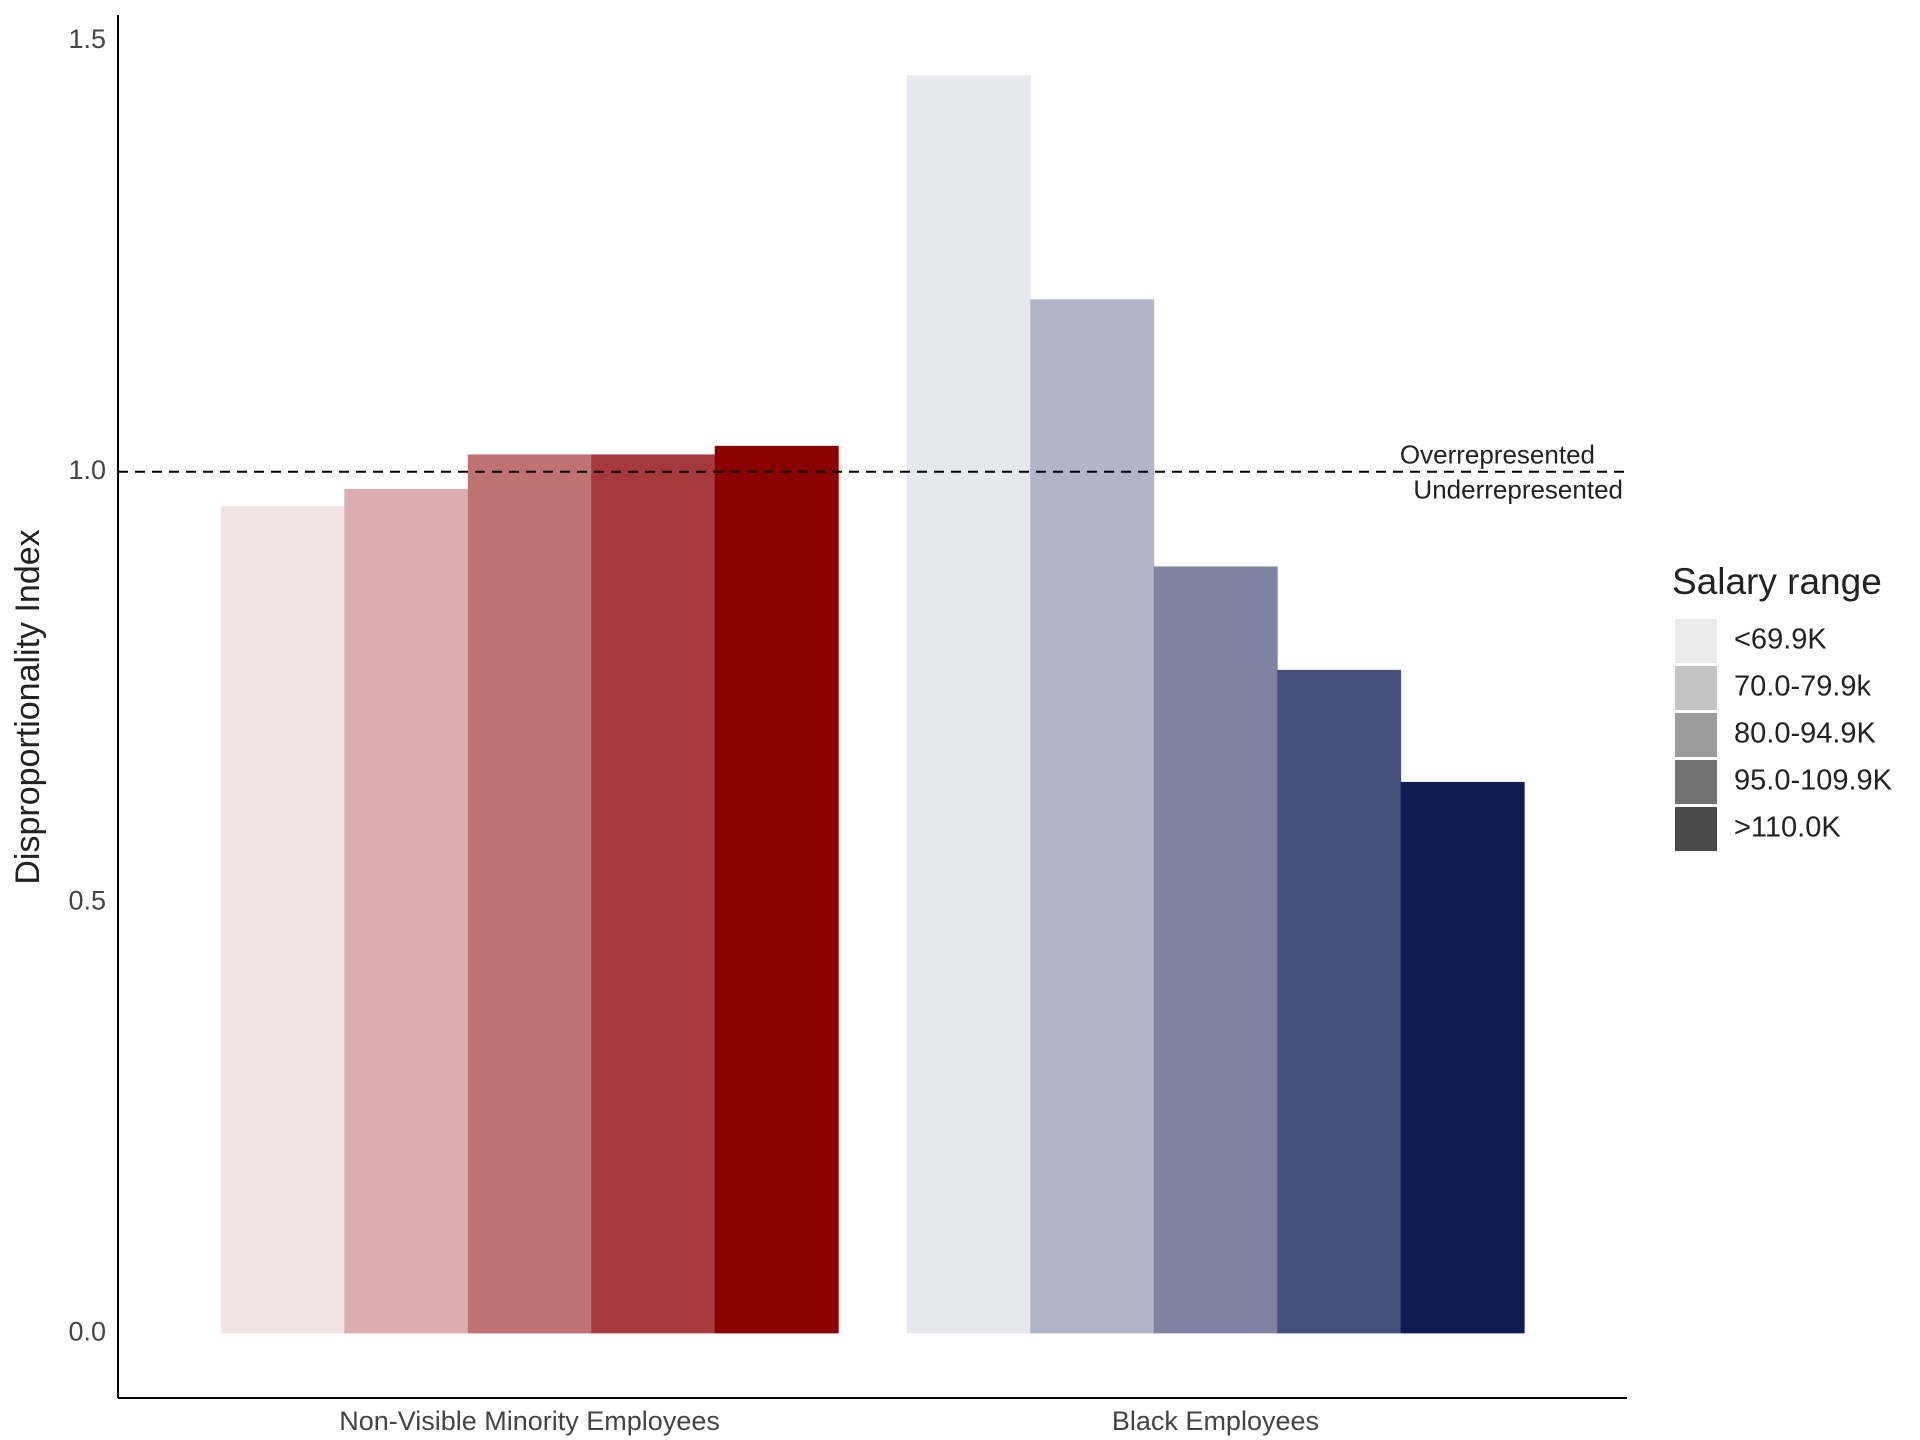 This screenshot has width=1920, height=1440. What do you see at coordinates (1497, 455) in the screenshot?
I see `annotation: Overrepresented` at bounding box center [1497, 455].